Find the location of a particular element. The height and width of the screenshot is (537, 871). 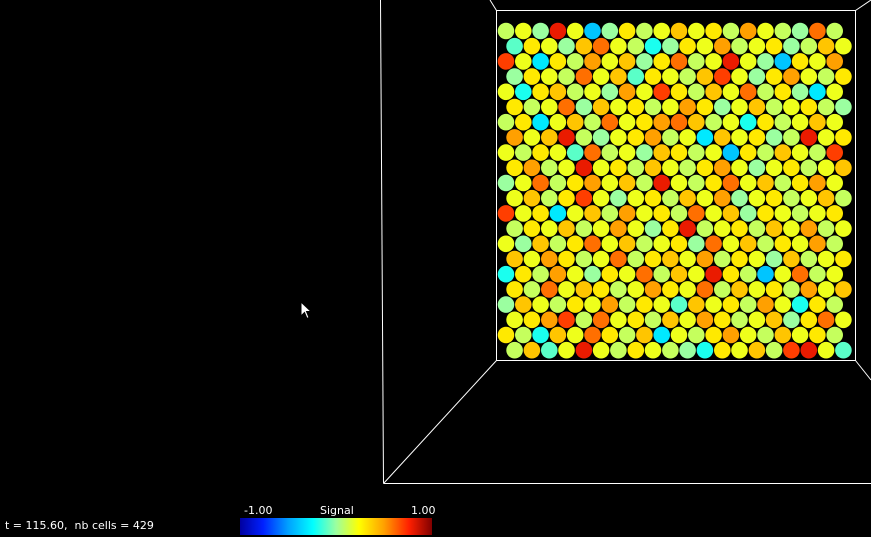

colorbar-title: Signal is located at coordinates (337, 510).